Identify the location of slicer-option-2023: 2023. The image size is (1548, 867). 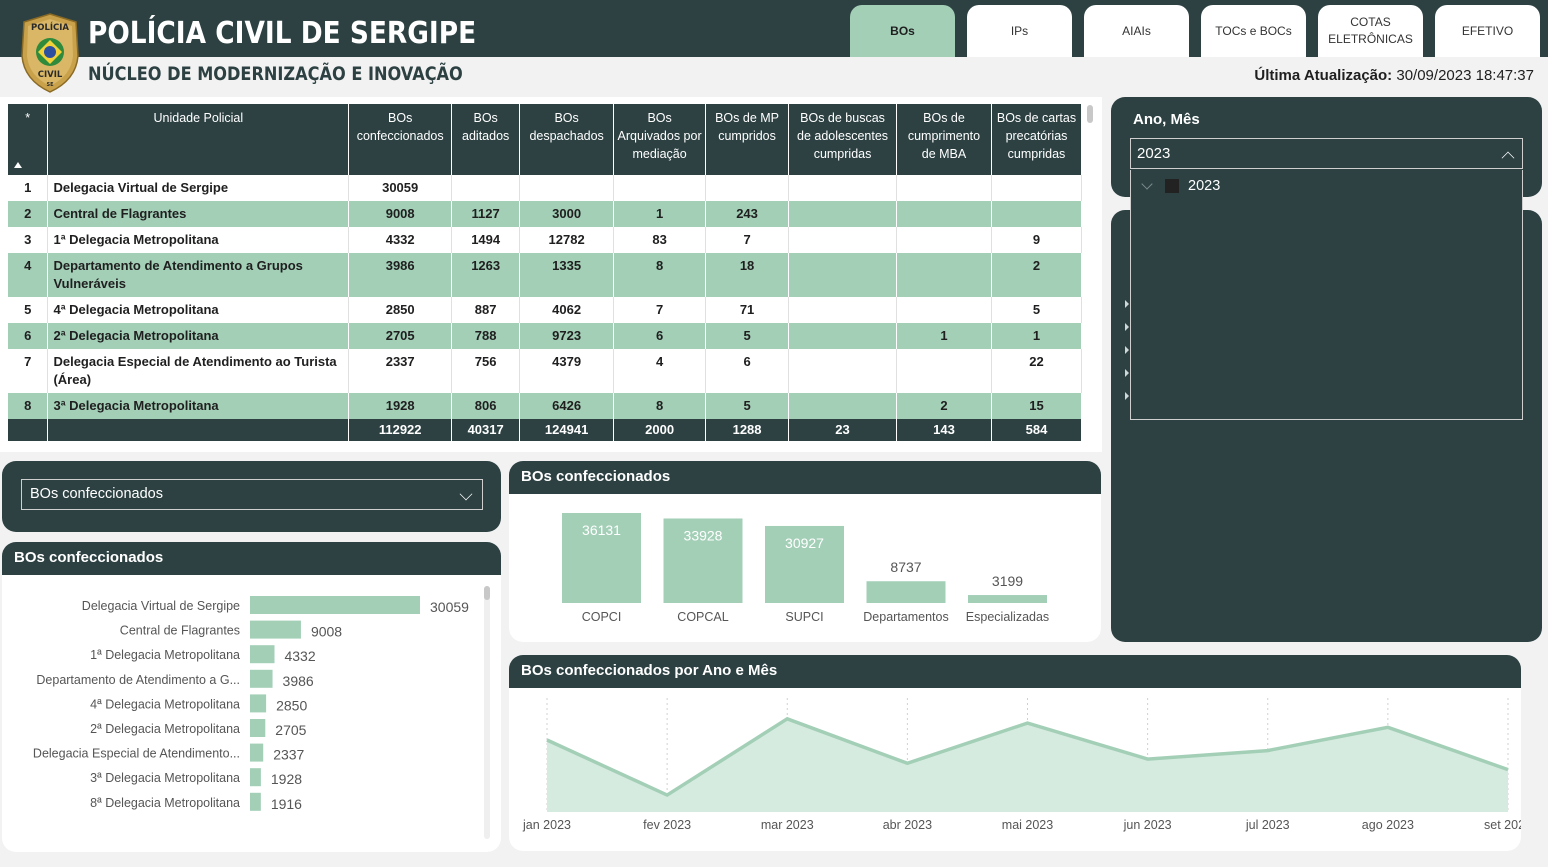
(1180, 186).